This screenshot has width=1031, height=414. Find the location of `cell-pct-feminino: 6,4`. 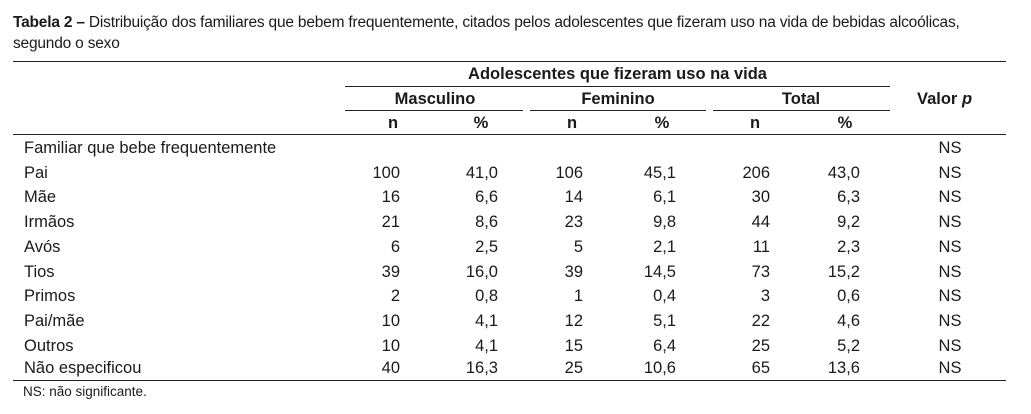

cell-pct-feminino: 6,4 is located at coordinates (664, 345).